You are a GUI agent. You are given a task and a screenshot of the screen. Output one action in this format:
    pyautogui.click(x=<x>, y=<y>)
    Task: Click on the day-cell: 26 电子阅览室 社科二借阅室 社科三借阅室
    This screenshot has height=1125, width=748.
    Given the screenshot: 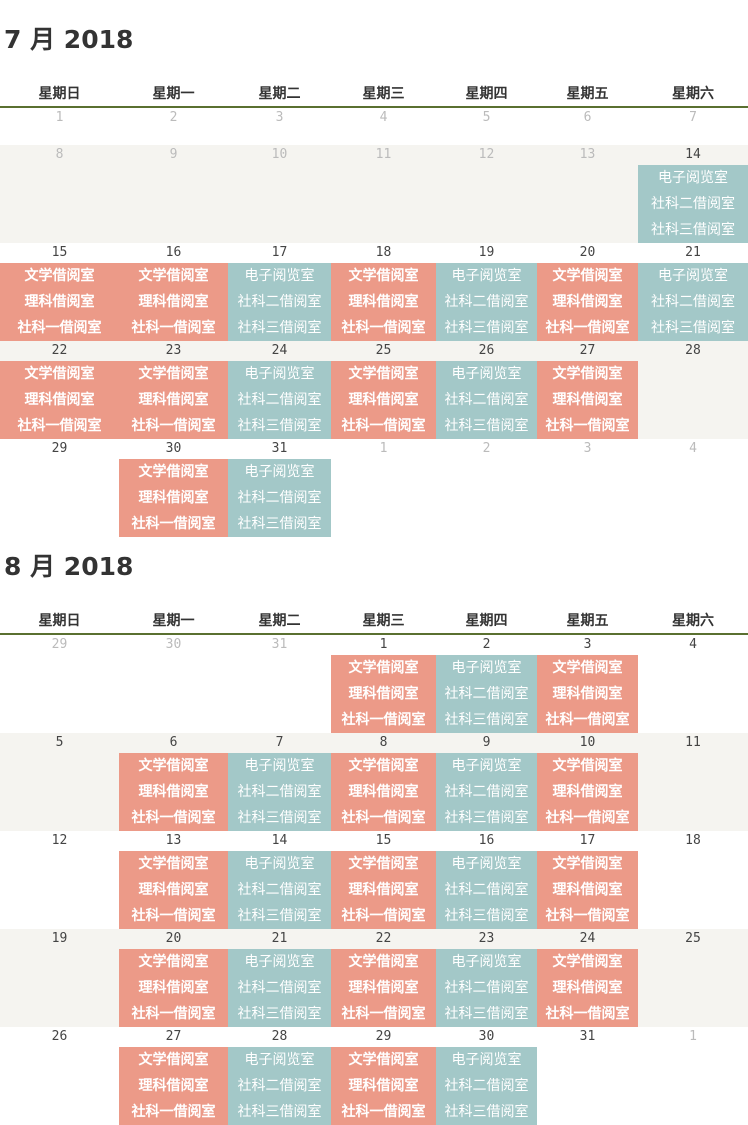 What is the action you would take?
    pyautogui.click(x=486, y=390)
    